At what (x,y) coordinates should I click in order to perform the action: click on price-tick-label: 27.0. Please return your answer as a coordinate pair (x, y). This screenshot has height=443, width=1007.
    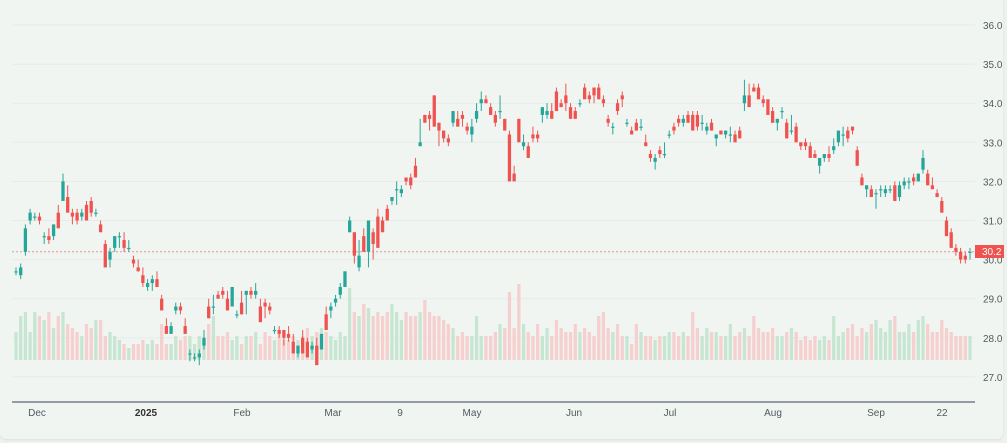
    Looking at the image, I should click on (993, 378).